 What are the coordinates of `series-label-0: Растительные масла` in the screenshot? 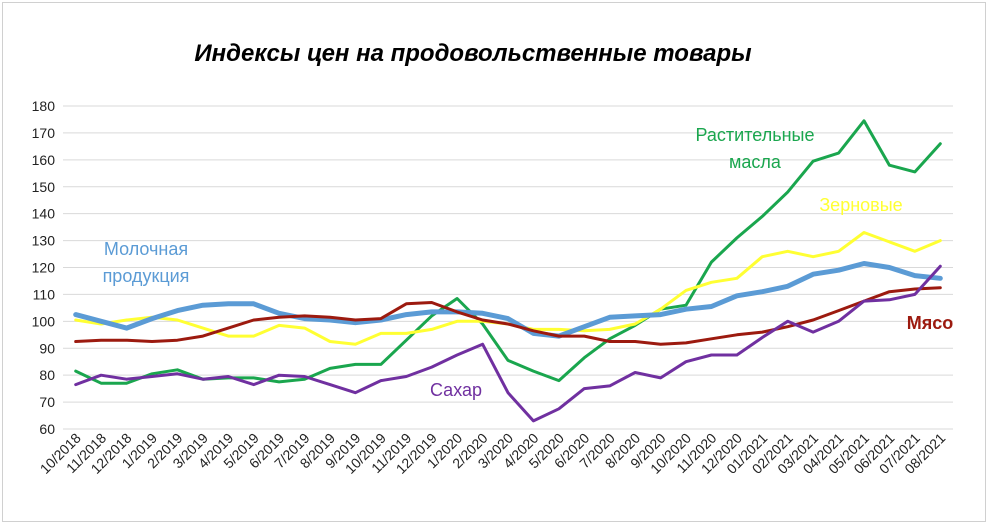 It's located at (755, 148).